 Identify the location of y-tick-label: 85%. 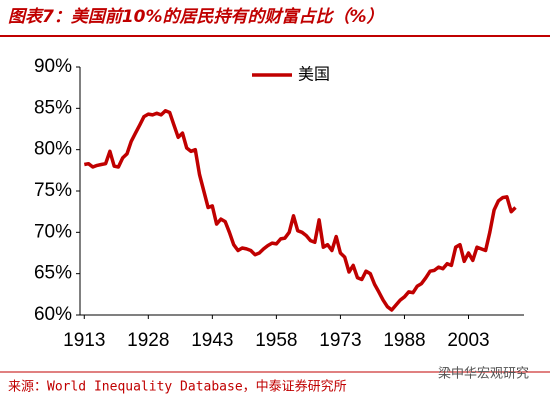
(53, 107).